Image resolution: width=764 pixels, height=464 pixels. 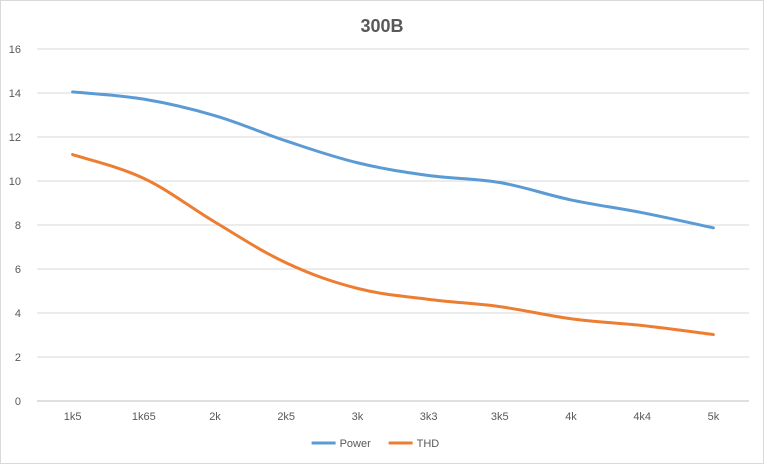 What do you see at coordinates (18, 314) in the screenshot?
I see `y-tick-label: 4` at bounding box center [18, 314].